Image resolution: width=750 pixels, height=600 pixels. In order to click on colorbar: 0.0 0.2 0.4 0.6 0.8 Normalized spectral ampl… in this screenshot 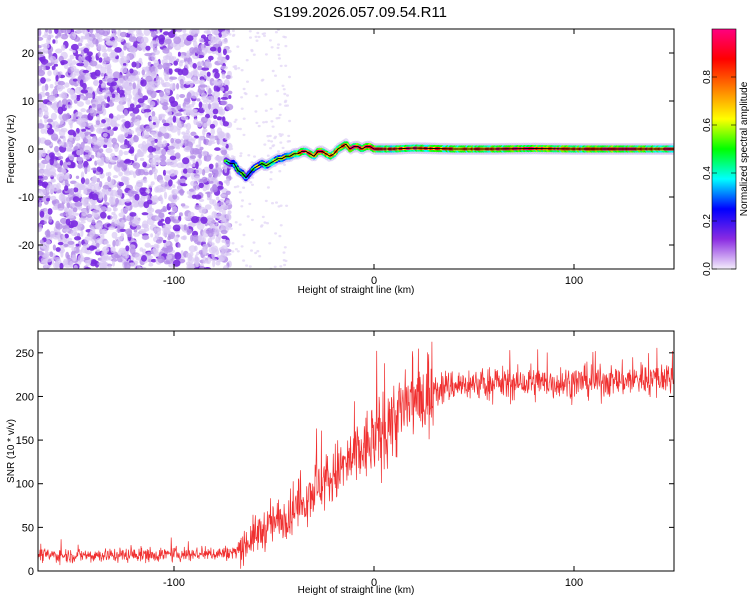, I will do `click(726, 152)`.